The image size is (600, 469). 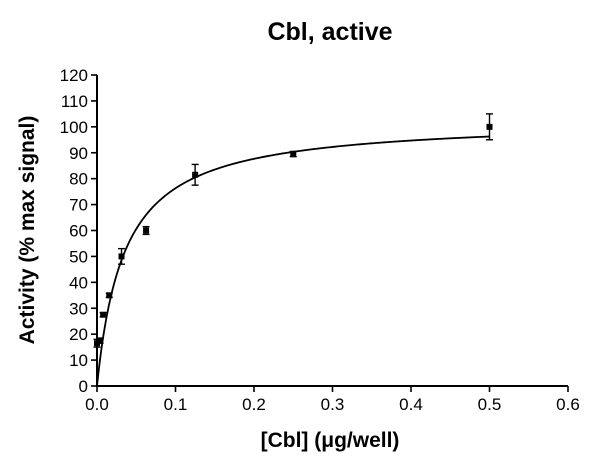 What do you see at coordinates (78, 231) in the screenshot?
I see `y-tick-label: 60` at bounding box center [78, 231].